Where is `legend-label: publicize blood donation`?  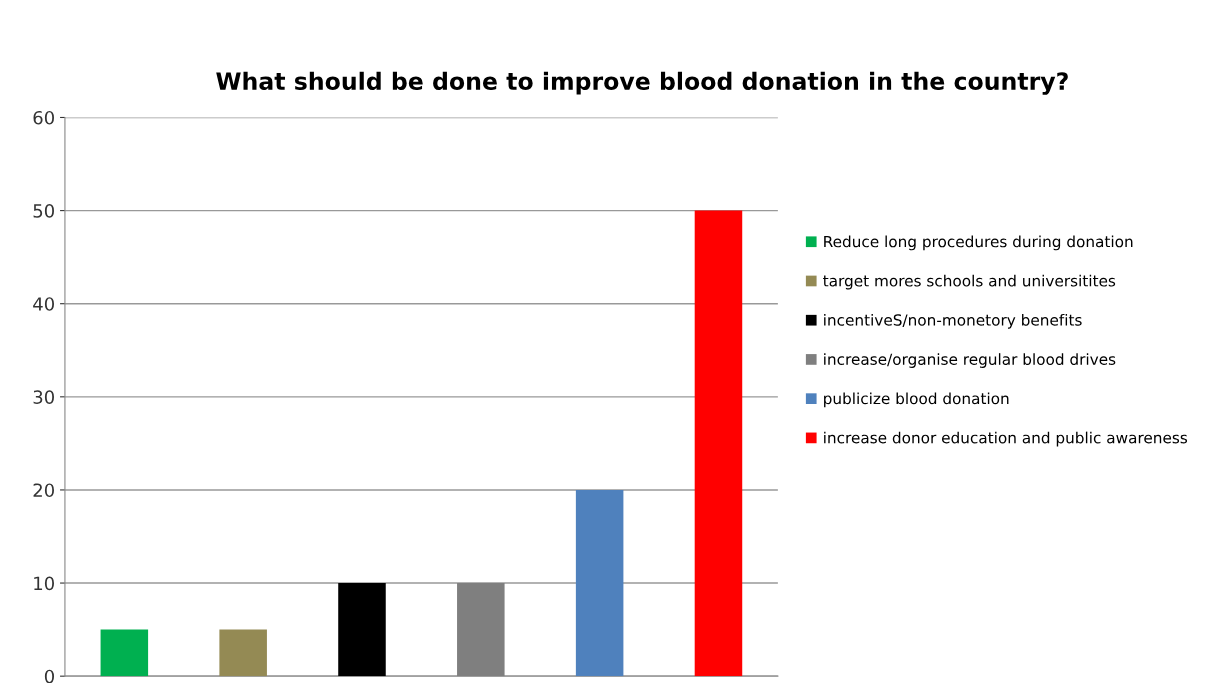
legend-label: publicize blood donation is located at coordinates (916, 400).